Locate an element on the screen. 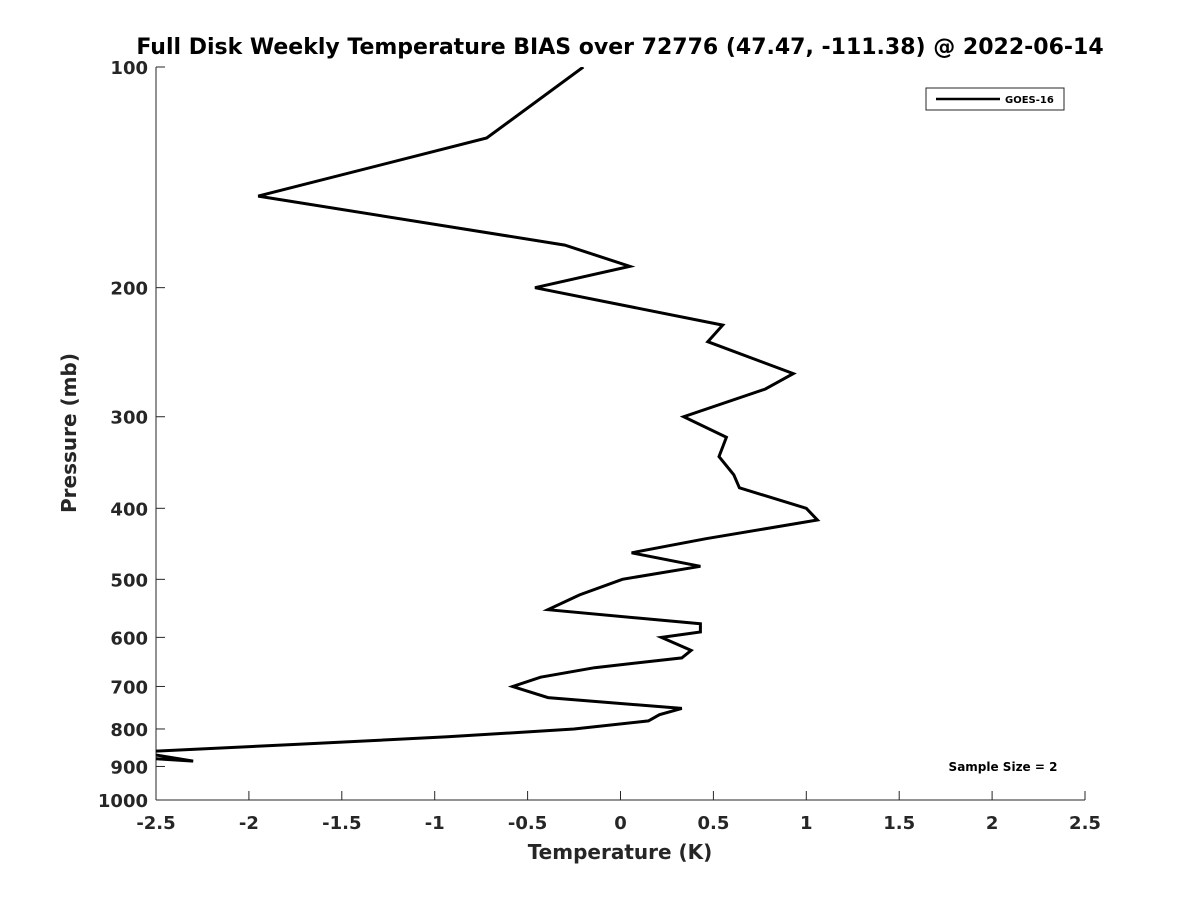 The image size is (1200, 900). x-tick-label: 1 is located at coordinates (806, 823).